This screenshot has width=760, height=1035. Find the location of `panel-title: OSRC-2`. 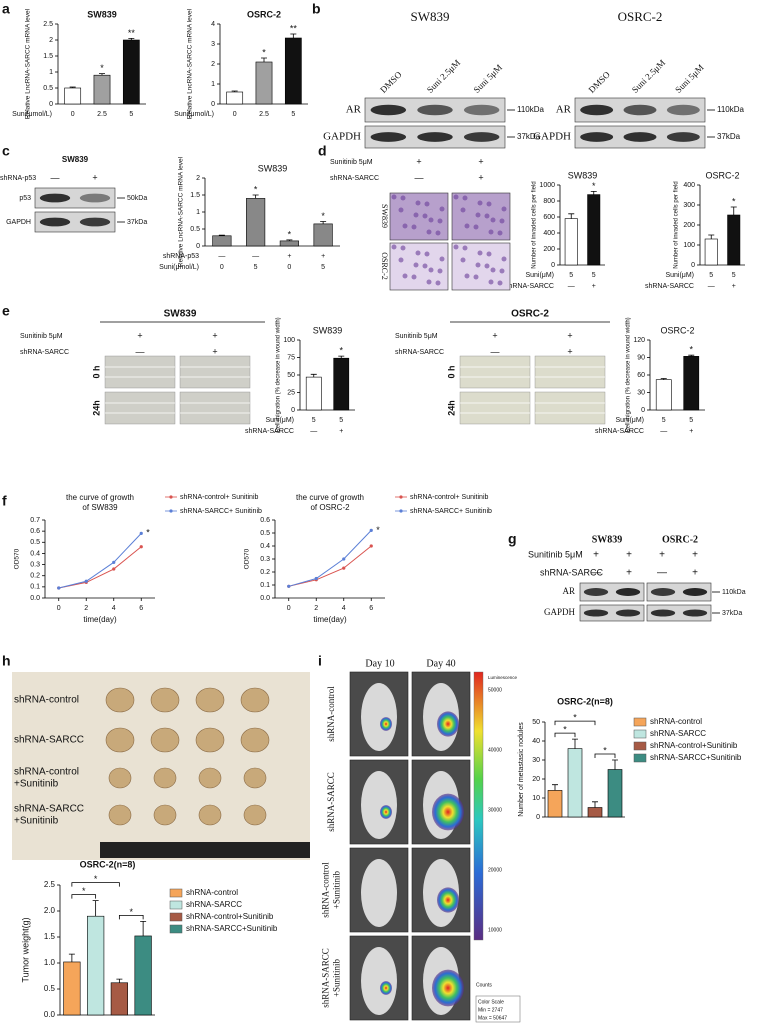

panel-title: OSRC-2 is located at coordinates (530, 314).